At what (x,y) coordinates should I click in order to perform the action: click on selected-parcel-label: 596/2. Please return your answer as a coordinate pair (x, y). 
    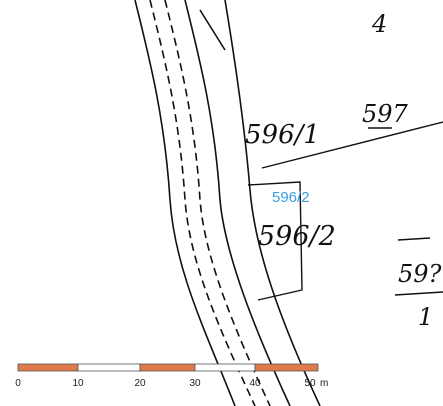
    Looking at the image, I should click on (291, 197).